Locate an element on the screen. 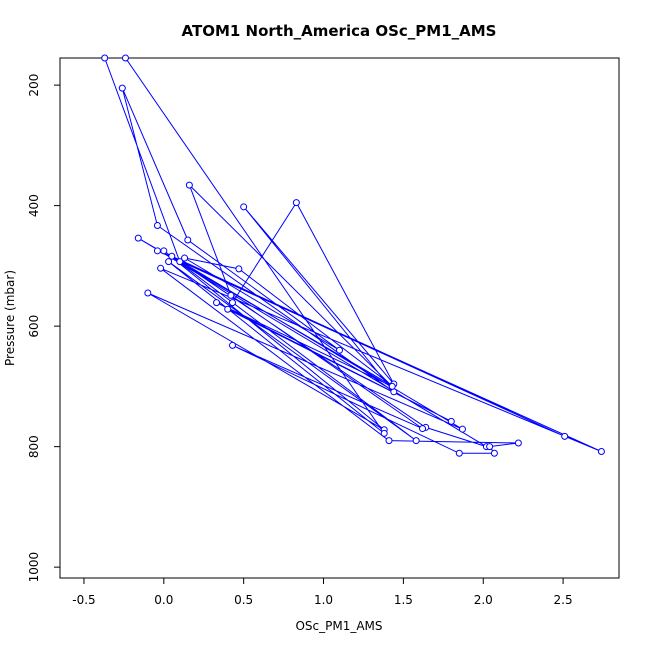 The image size is (650, 650). y-axis-label: Pressure (mbar) is located at coordinates (10, 318).